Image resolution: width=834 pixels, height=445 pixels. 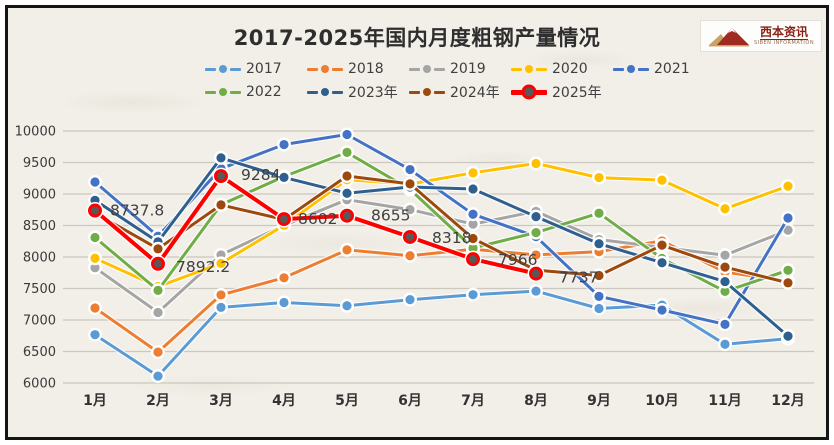 I want to click on legend-item-2017: 2017, so click(x=256, y=69).